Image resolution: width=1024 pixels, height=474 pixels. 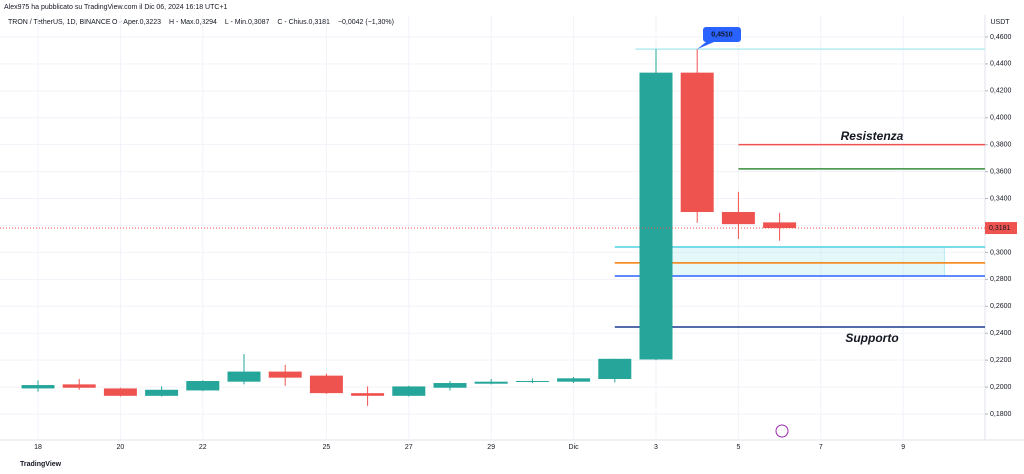 I want to click on x-tick-label: 27, so click(x=409, y=447).